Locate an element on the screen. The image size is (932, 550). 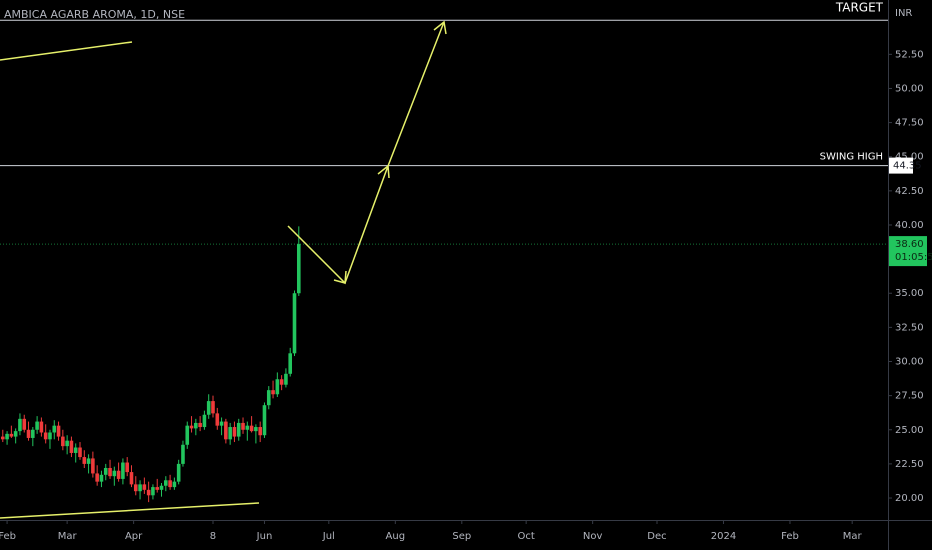
y-tick-label: 20.00 is located at coordinates (909, 498).